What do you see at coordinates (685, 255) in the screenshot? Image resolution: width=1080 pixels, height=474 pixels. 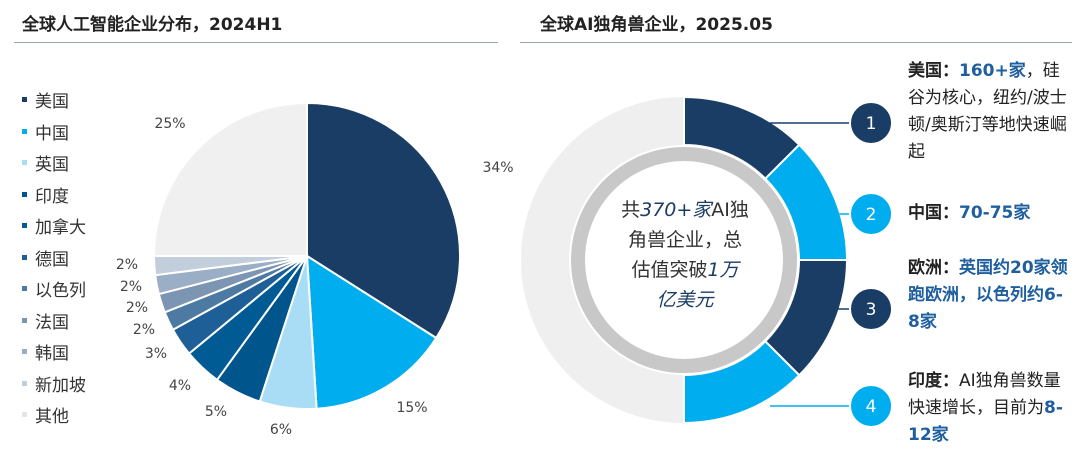 I see `donut-center-text: 共370+家AI独 角兽企业，总 估值突破1万 亿美元` at bounding box center [685, 255].